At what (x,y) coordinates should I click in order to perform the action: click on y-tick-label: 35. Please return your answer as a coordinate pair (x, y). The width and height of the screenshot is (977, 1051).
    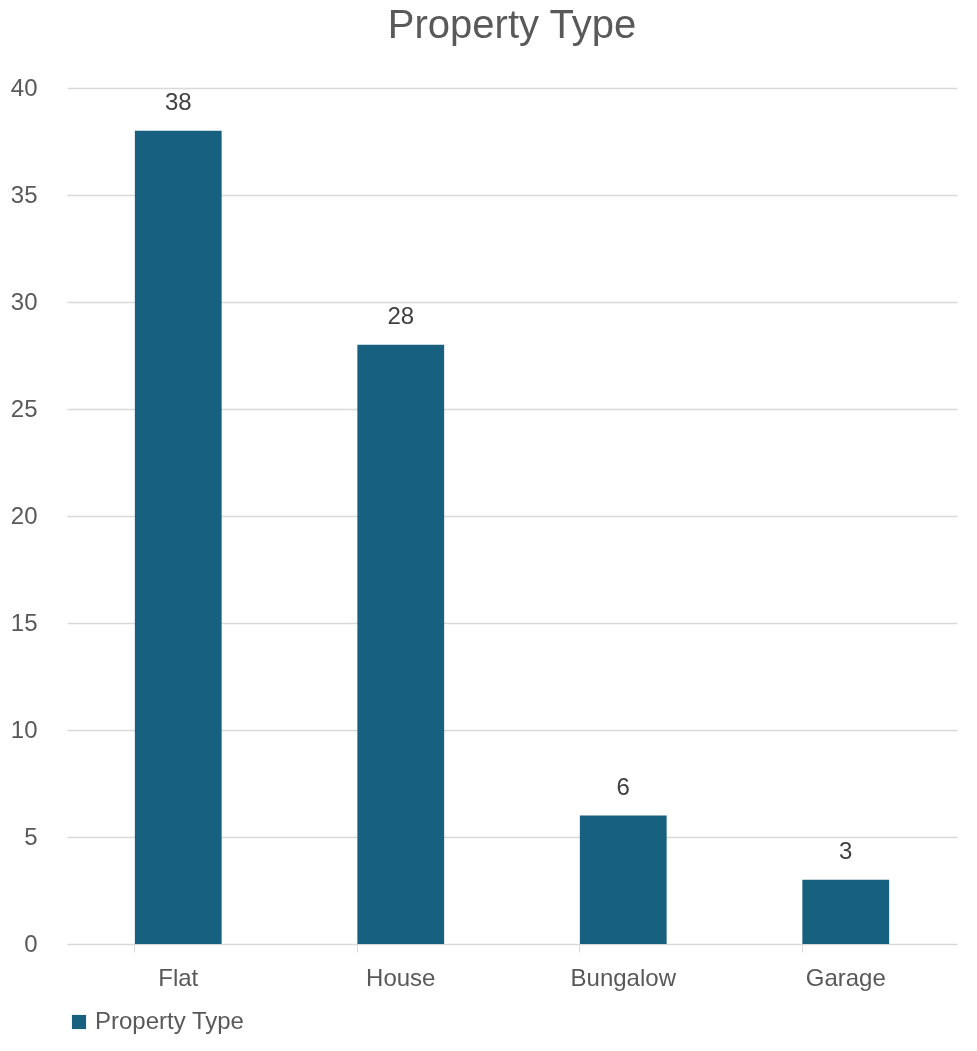
    Looking at the image, I should click on (24, 194).